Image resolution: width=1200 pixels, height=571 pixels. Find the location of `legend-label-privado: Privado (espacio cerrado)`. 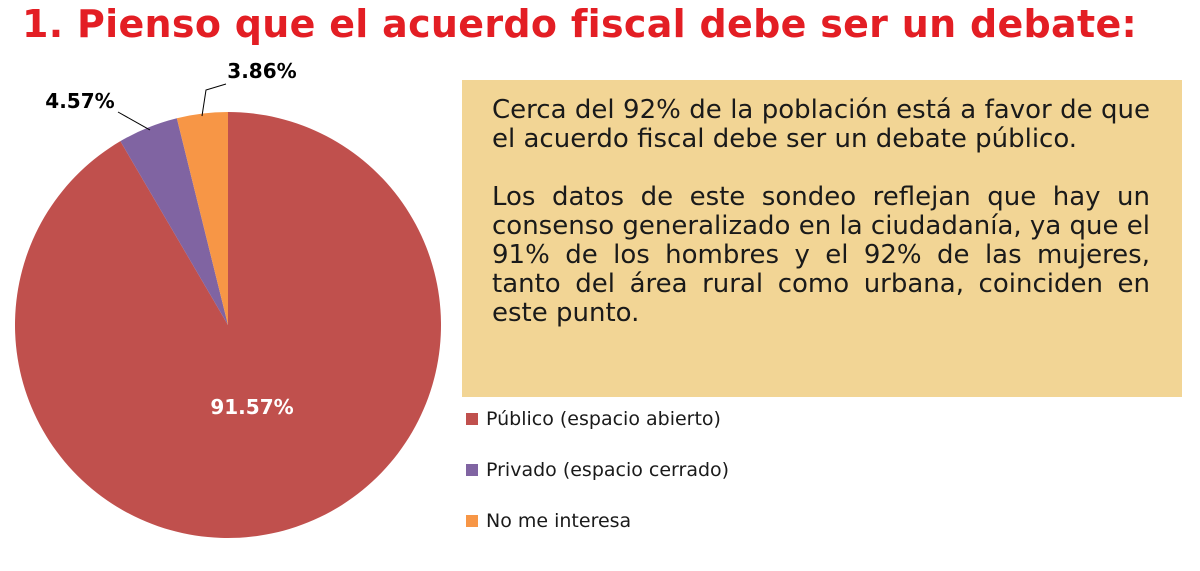

legend-label-privado: Privado (espacio cerrado) is located at coordinates (608, 469).